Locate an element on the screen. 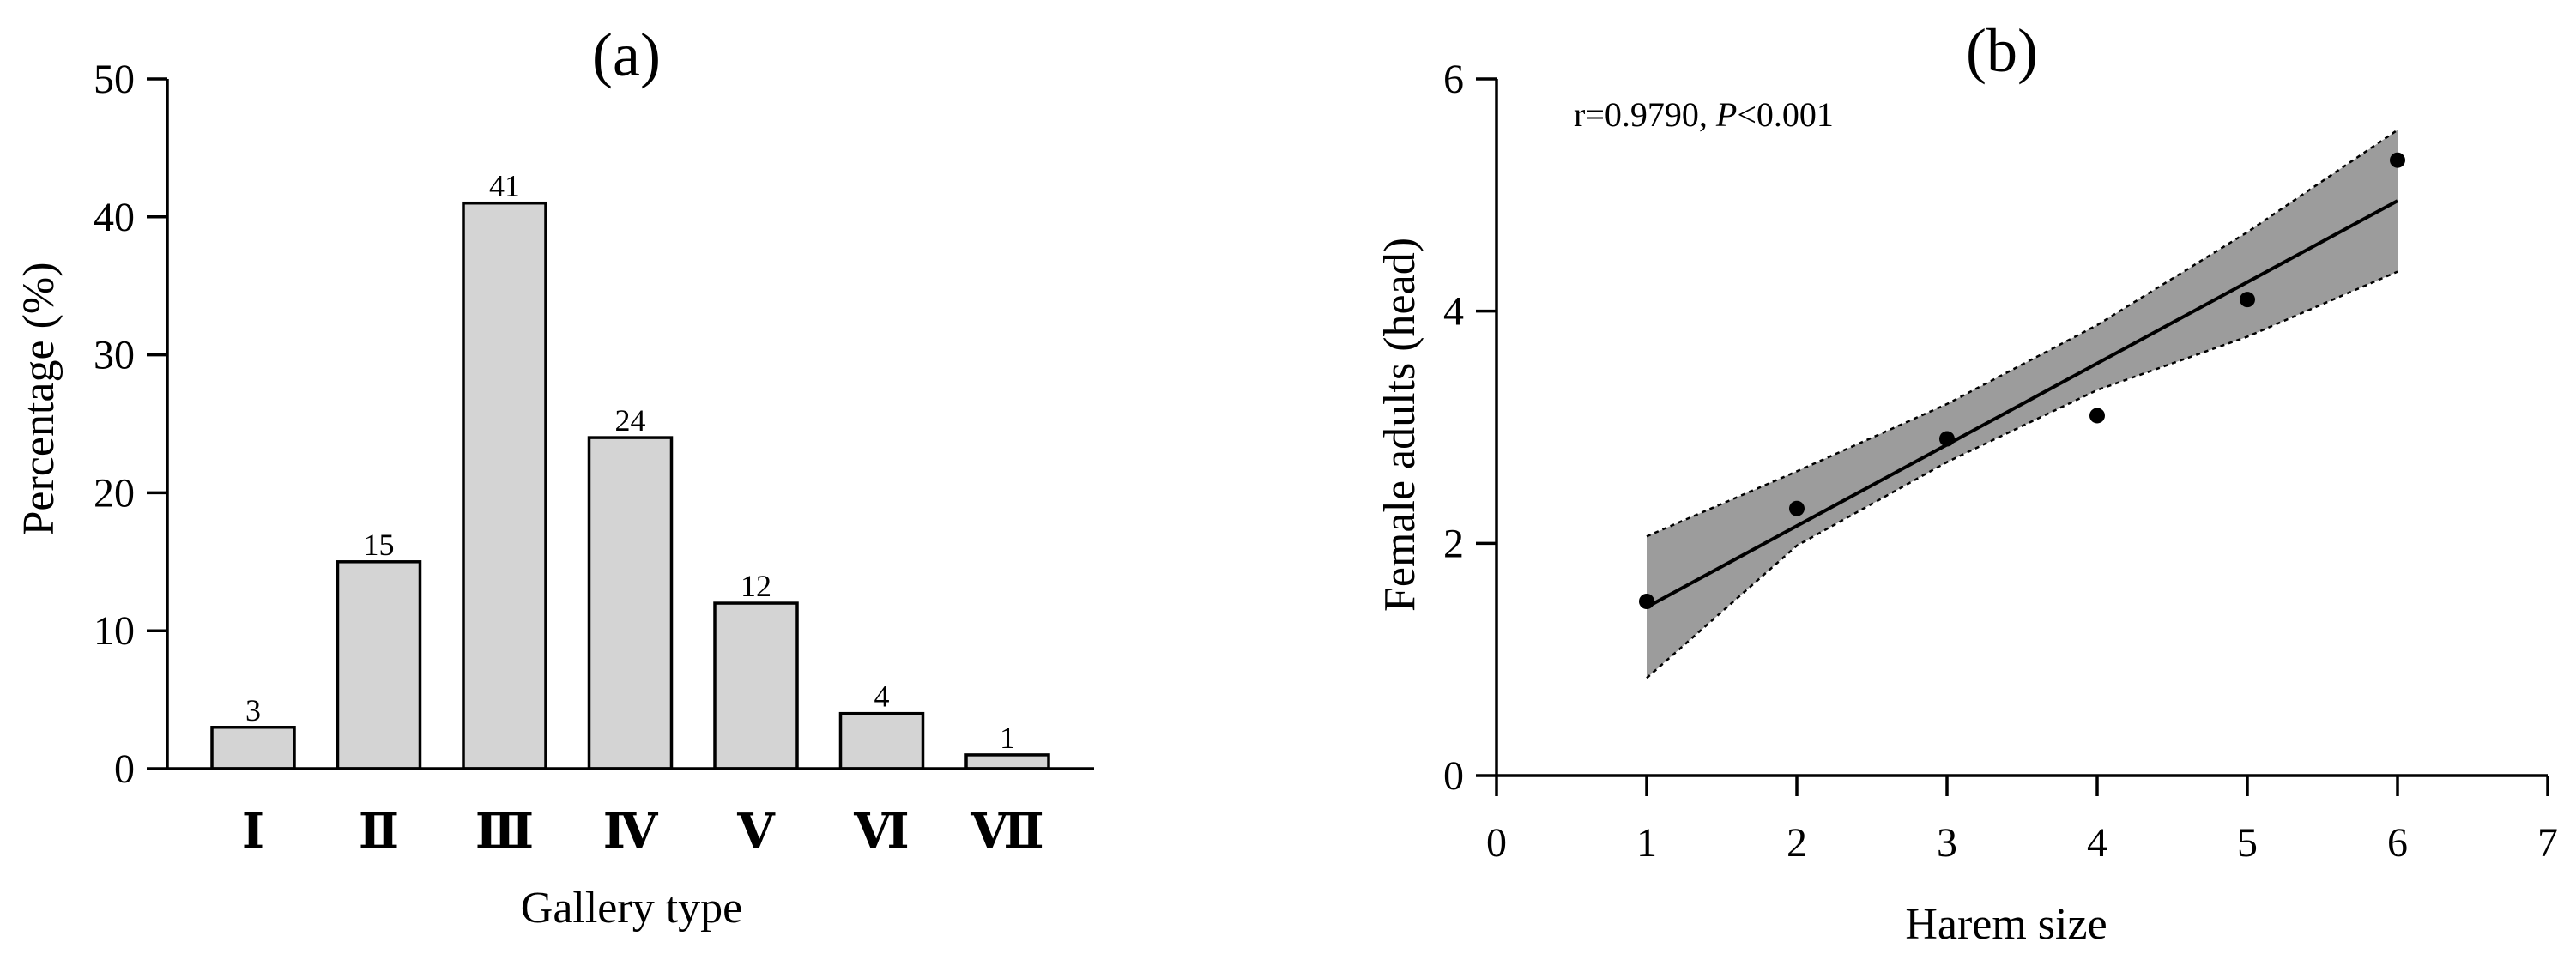 The image size is (2576, 960). x-tick-label-1: Ⅰ is located at coordinates (253, 832).